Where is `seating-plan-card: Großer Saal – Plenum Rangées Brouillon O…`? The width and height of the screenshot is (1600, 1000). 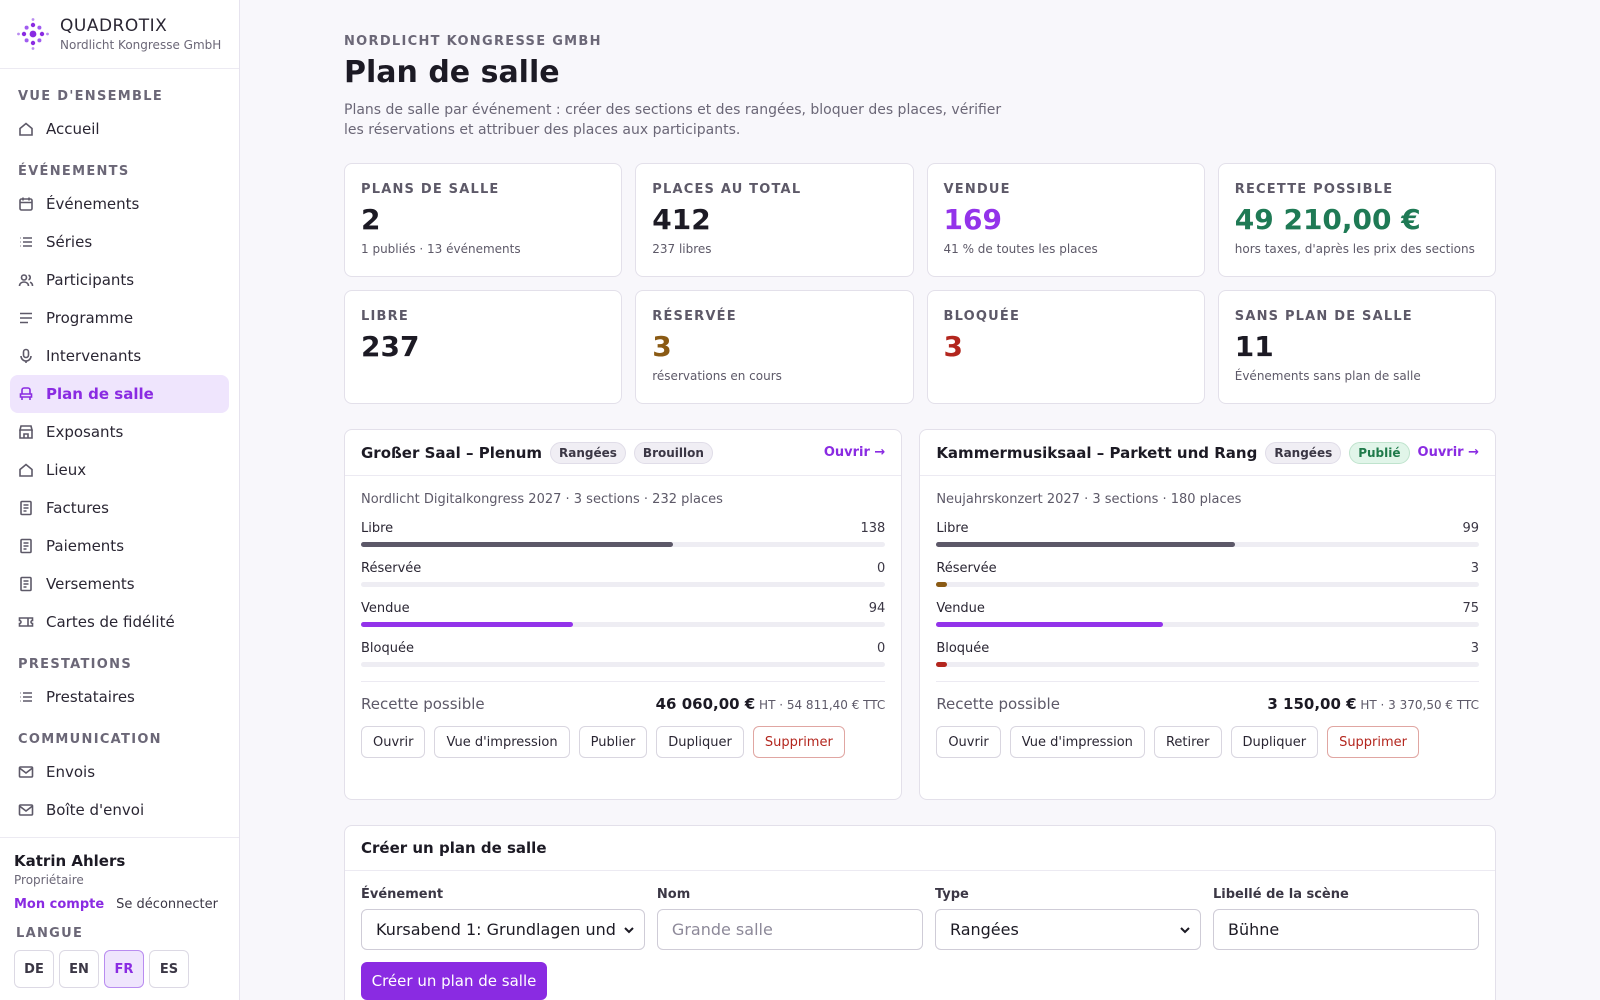
seating-plan-card: Großer Saal – Plenum Rangées Brouillon O… is located at coordinates (623, 614).